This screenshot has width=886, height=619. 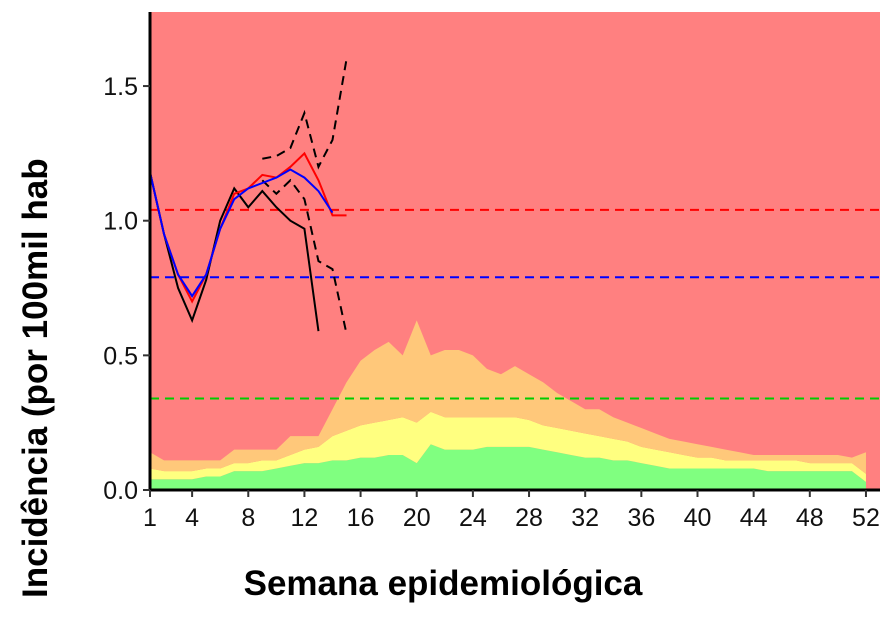 I want to click on y-tick-label: 0.0, so click(x=120, y=491).